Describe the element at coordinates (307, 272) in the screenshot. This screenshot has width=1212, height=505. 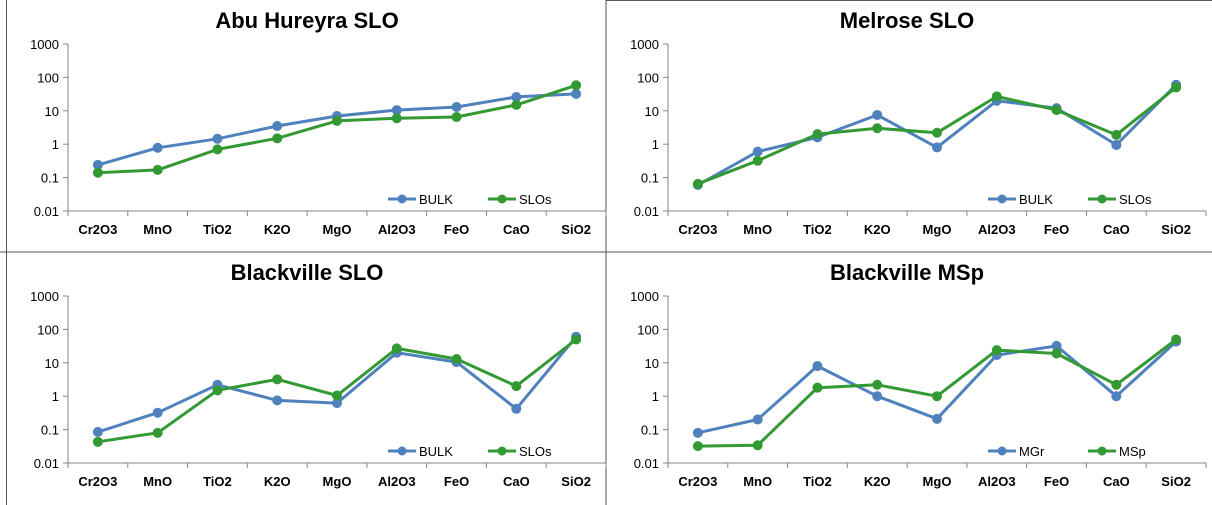
I see `chart-title: Blackville SLO` at that location.